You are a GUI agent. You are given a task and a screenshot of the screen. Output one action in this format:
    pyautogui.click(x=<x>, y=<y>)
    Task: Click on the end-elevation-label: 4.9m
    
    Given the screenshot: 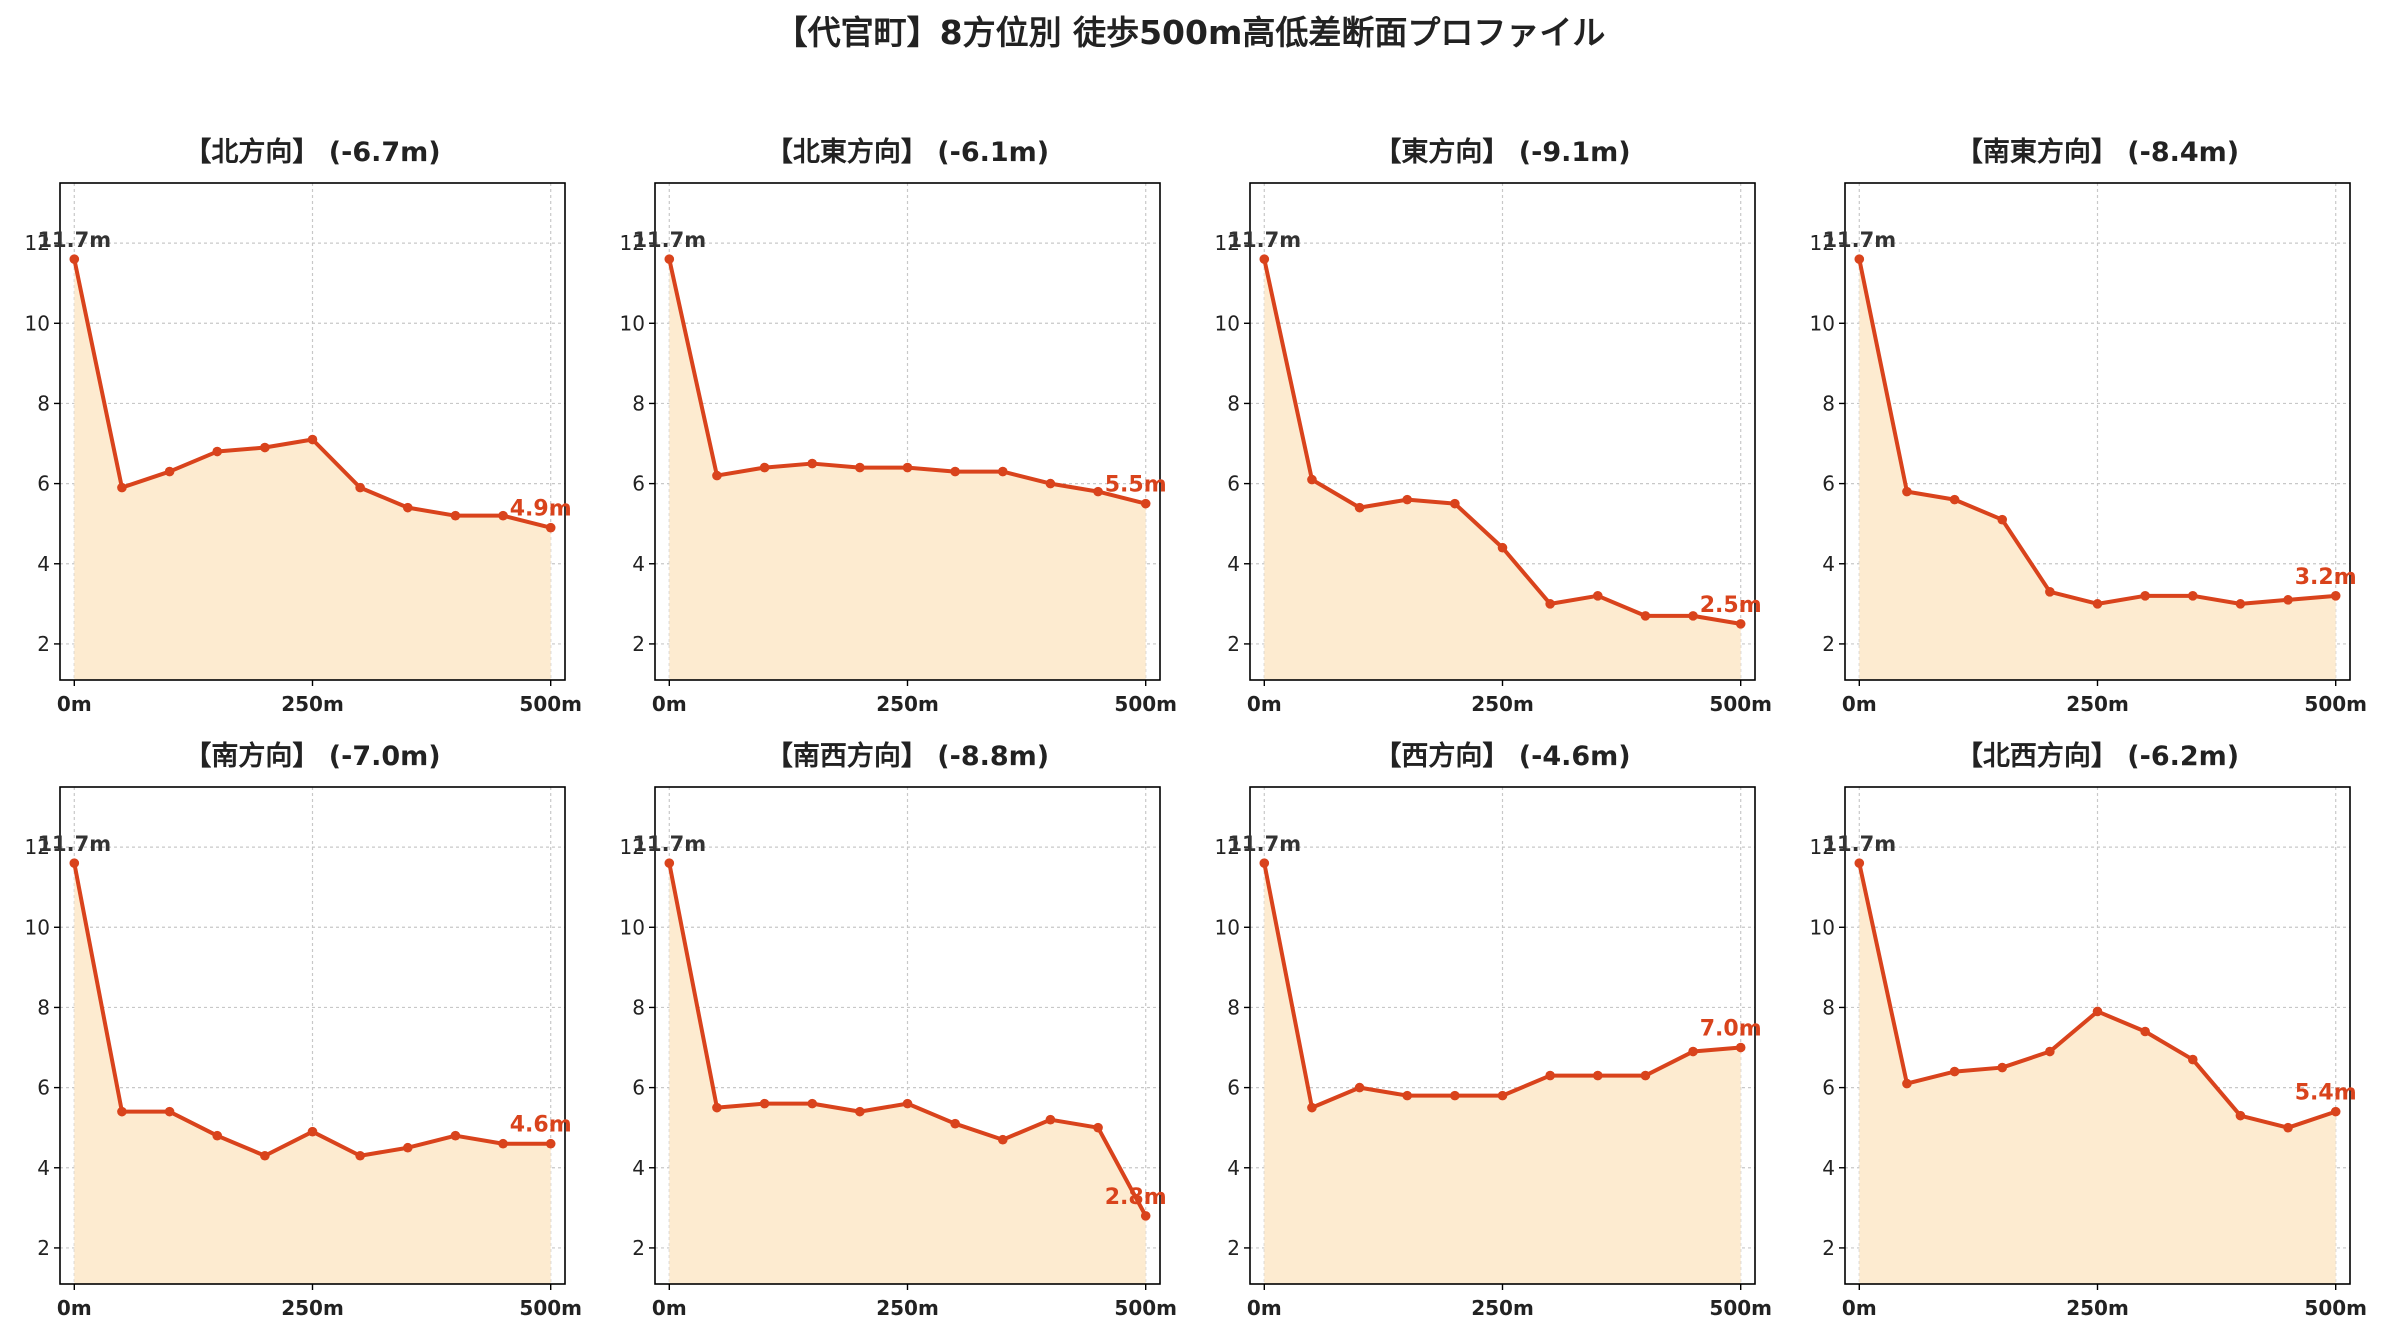 What is the action you would take?
    pyautogui.click(x=541, y=509)
    